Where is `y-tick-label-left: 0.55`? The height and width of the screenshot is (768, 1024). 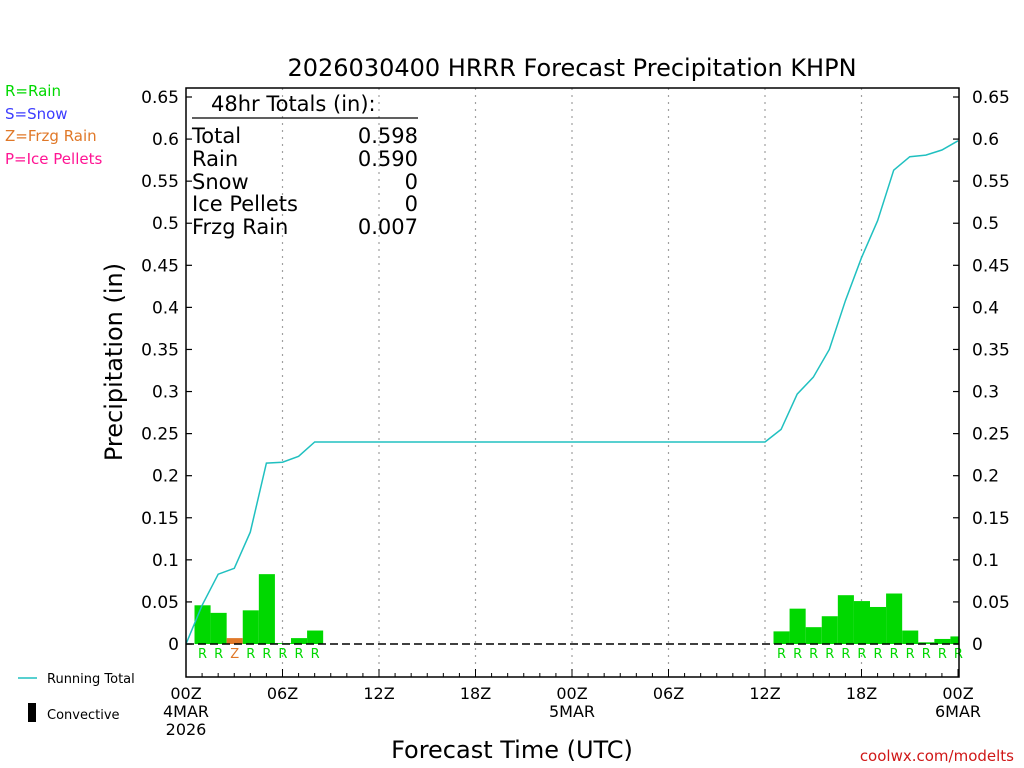
y-tick-label-left: 0.55 is located at coordinates (160, 182).